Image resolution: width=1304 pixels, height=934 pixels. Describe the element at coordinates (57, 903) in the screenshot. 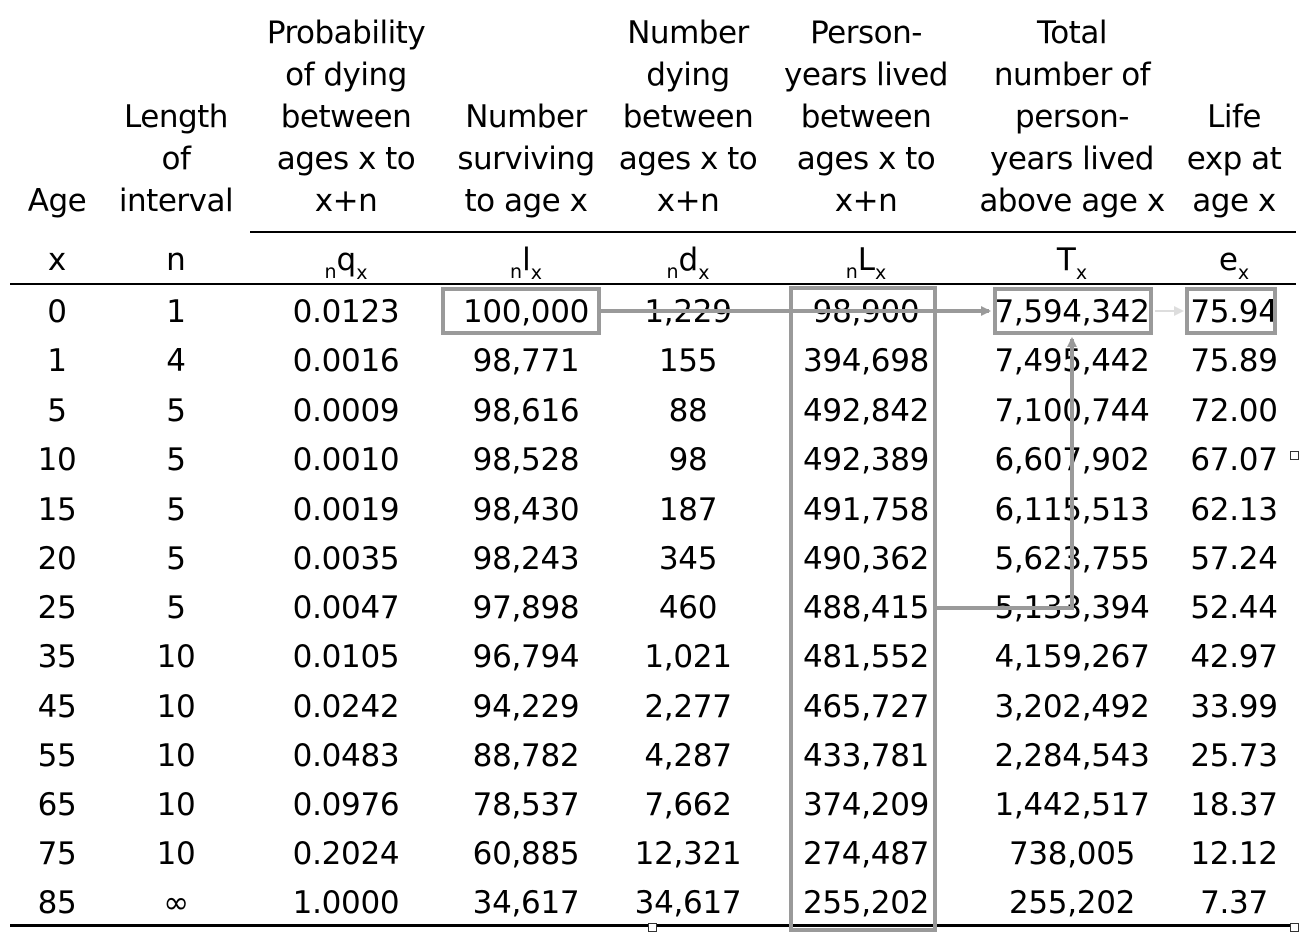

I see `table-cell-age: 85` at that location.